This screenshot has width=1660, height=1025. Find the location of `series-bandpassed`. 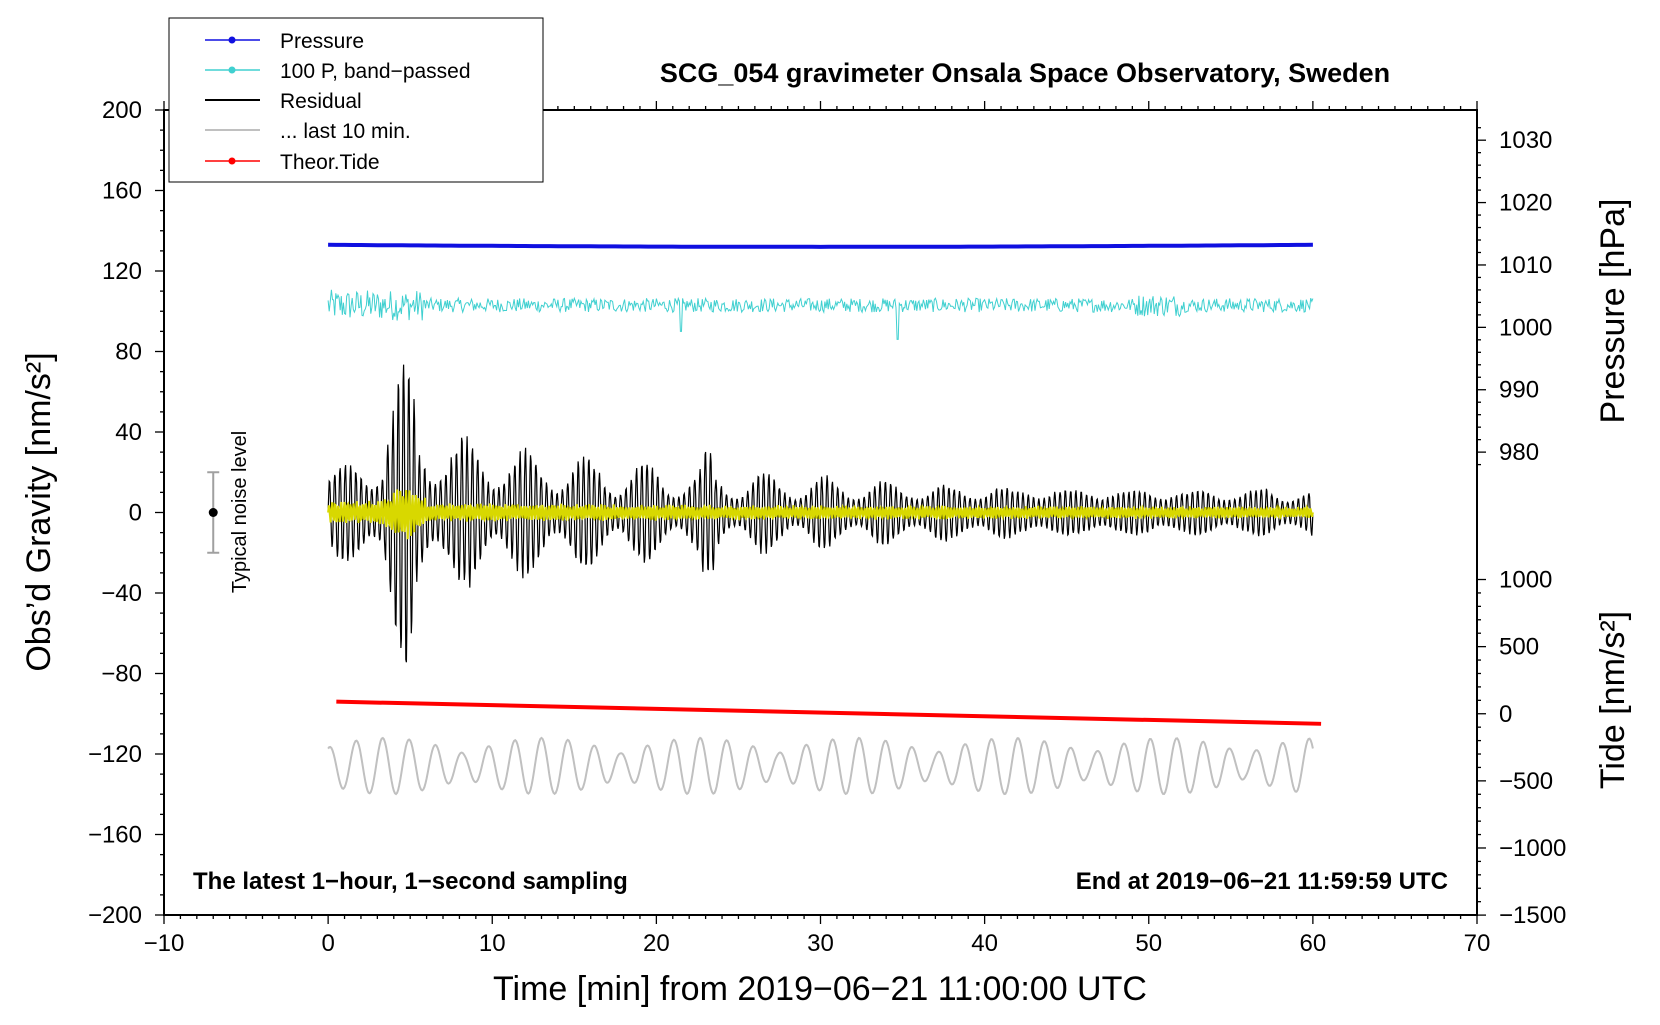

series-bandpassed is located at coordinates (820, 314).